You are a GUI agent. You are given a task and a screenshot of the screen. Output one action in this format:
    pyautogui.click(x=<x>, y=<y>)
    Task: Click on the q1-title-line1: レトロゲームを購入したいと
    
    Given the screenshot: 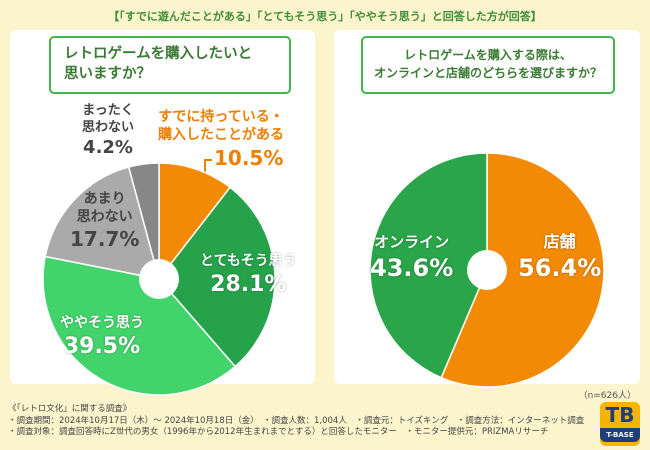 What is the action you would take?
    pyautogui.click(x=158, y=54)
    